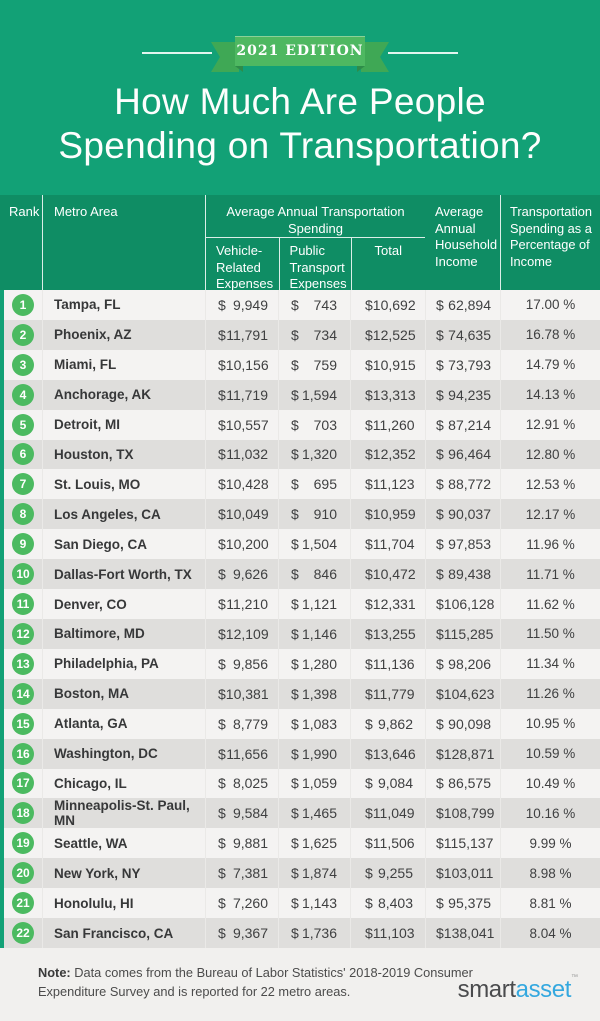 This screenshot has height=1021, width=600. I want to click on household-income-cell: $ 86,575, so click(462, 783).